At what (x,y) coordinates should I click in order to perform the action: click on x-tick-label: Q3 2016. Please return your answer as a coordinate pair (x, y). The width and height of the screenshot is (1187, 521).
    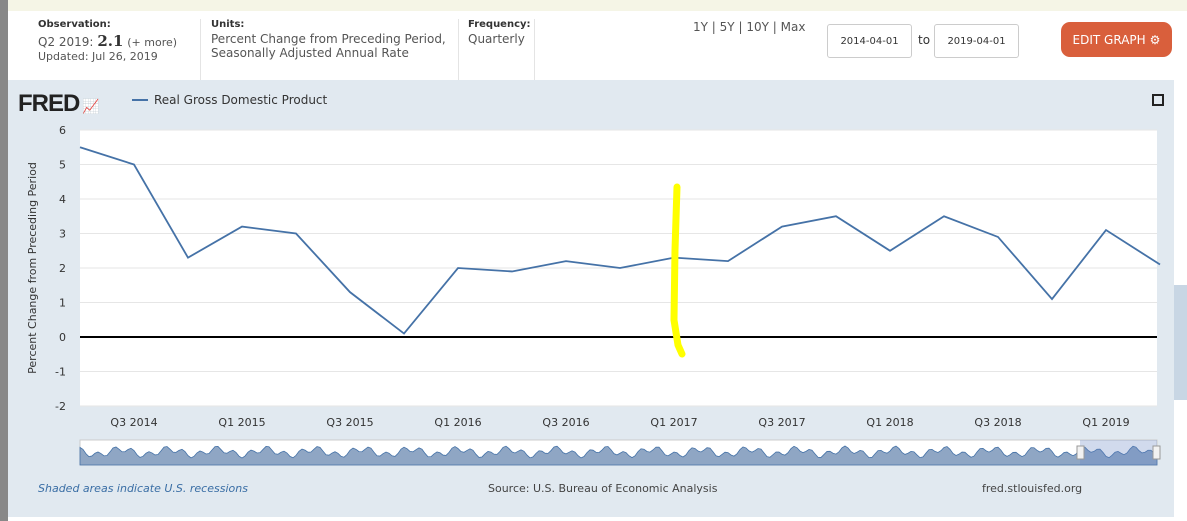
    Looking at the image, I should click on (565, 422).